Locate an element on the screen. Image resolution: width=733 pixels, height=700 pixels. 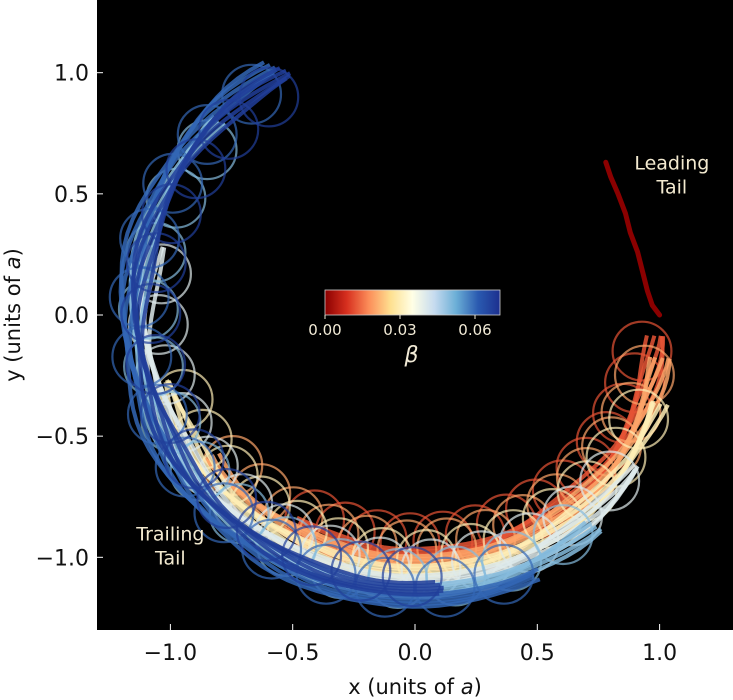
x-tick-label: 1.0 is located at coordinates (659, 653).